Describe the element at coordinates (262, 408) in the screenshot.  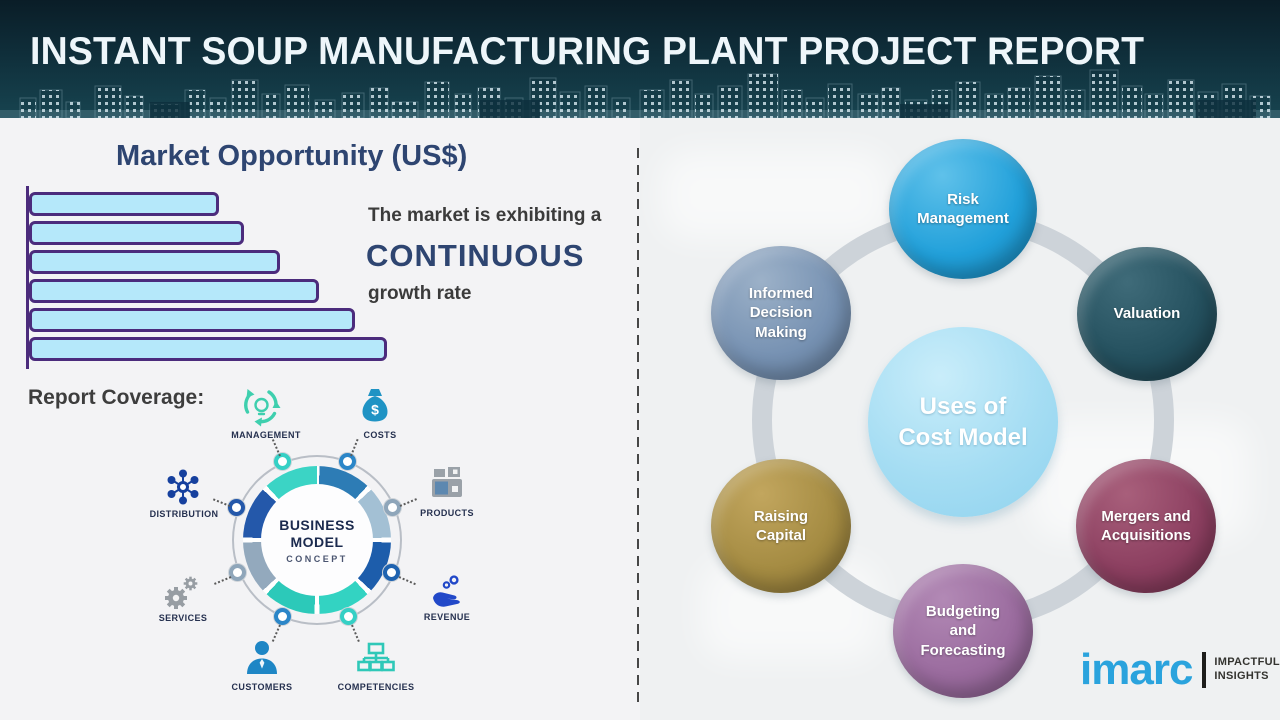
I see `management-cycle-bulb-icon` at that location.